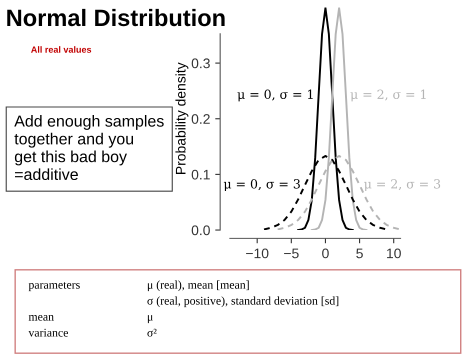 The height and width of the screenshot is (355, 474). What do you see at coordinates (54, 287) in the screenshot?
I see `text: parameters` at bounding box center [54, 287].